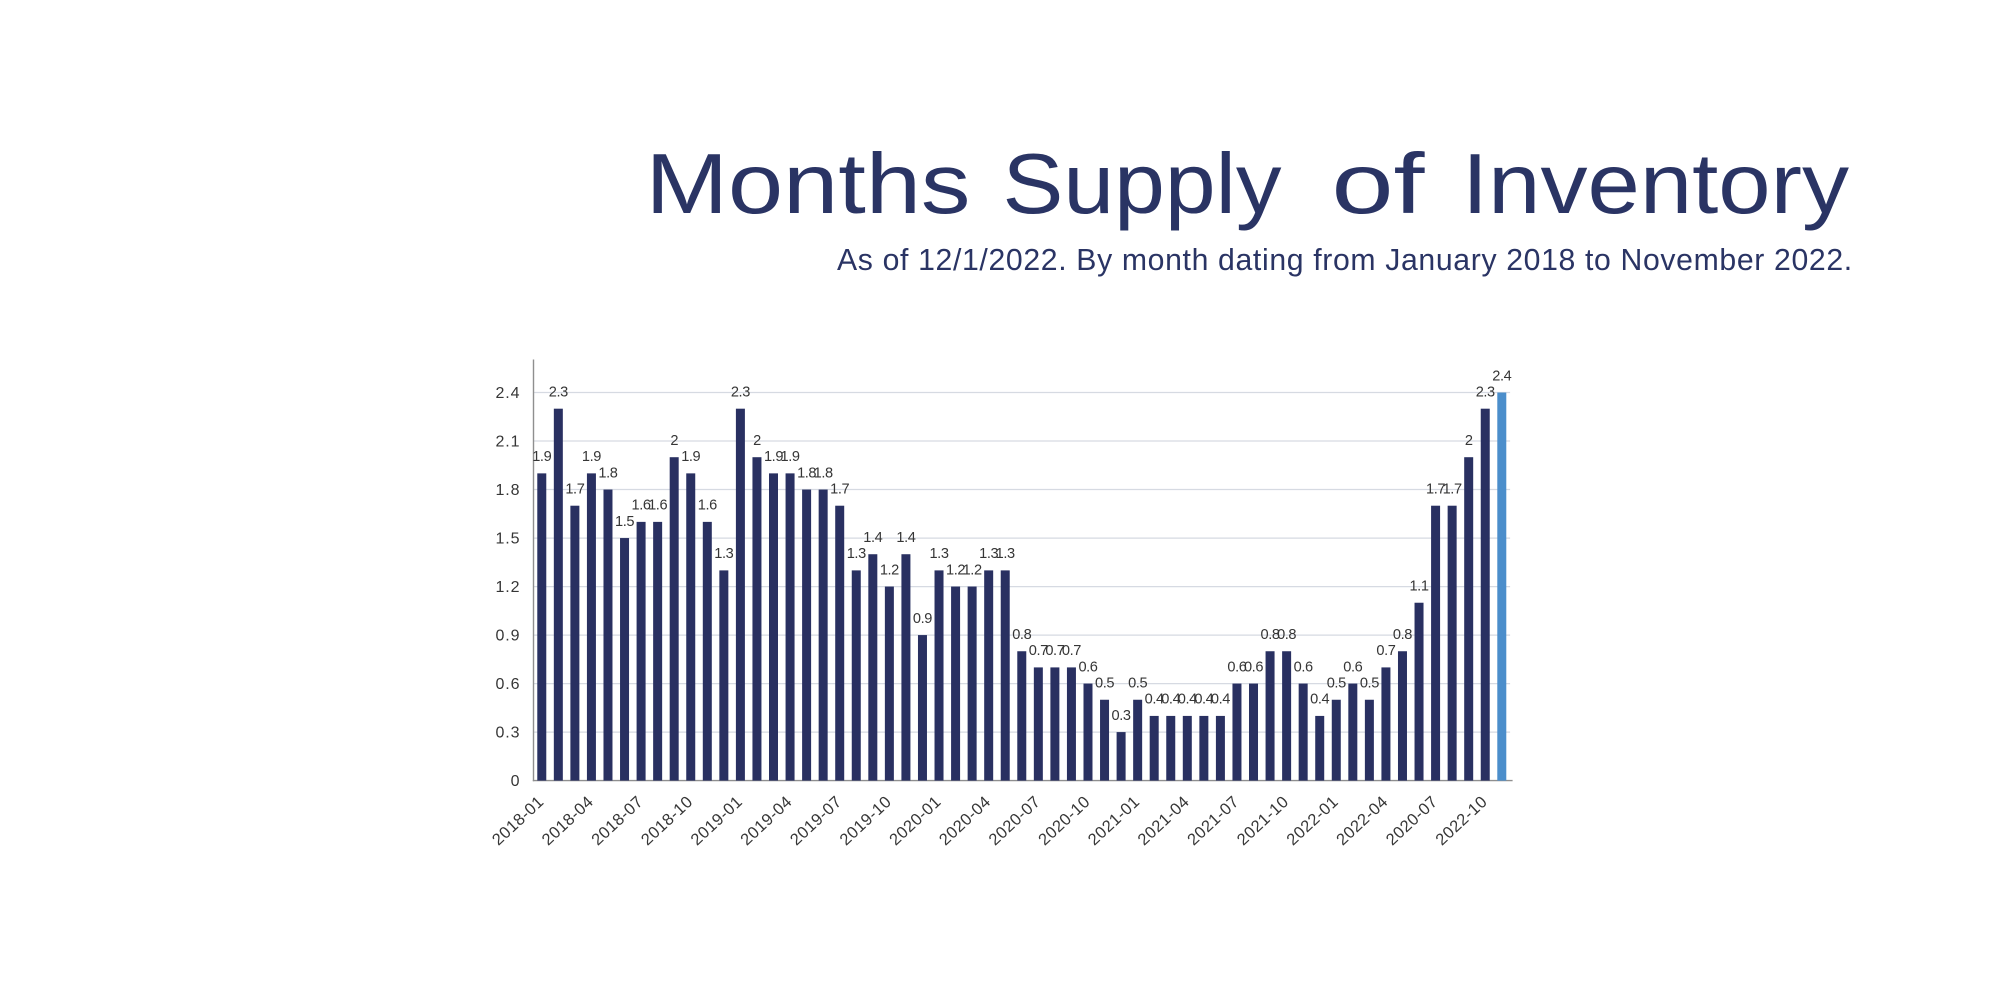 The height and width of the screenshot is (1000, 2000). I want to click on svg-text: Inventory, so click(1656, 184).